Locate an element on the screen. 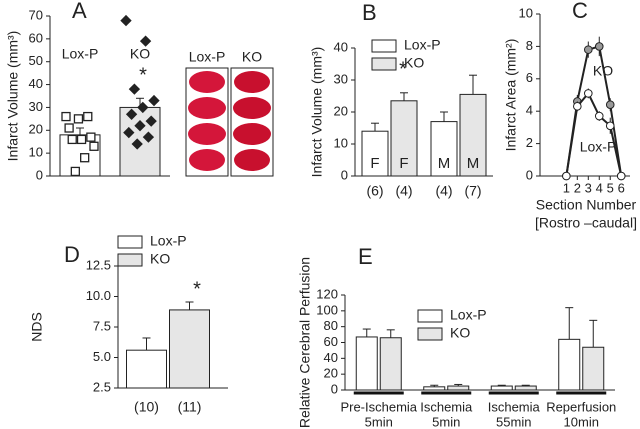  y-axis-label: Infarct Area (mm²) is located at coordinates (511, 95).